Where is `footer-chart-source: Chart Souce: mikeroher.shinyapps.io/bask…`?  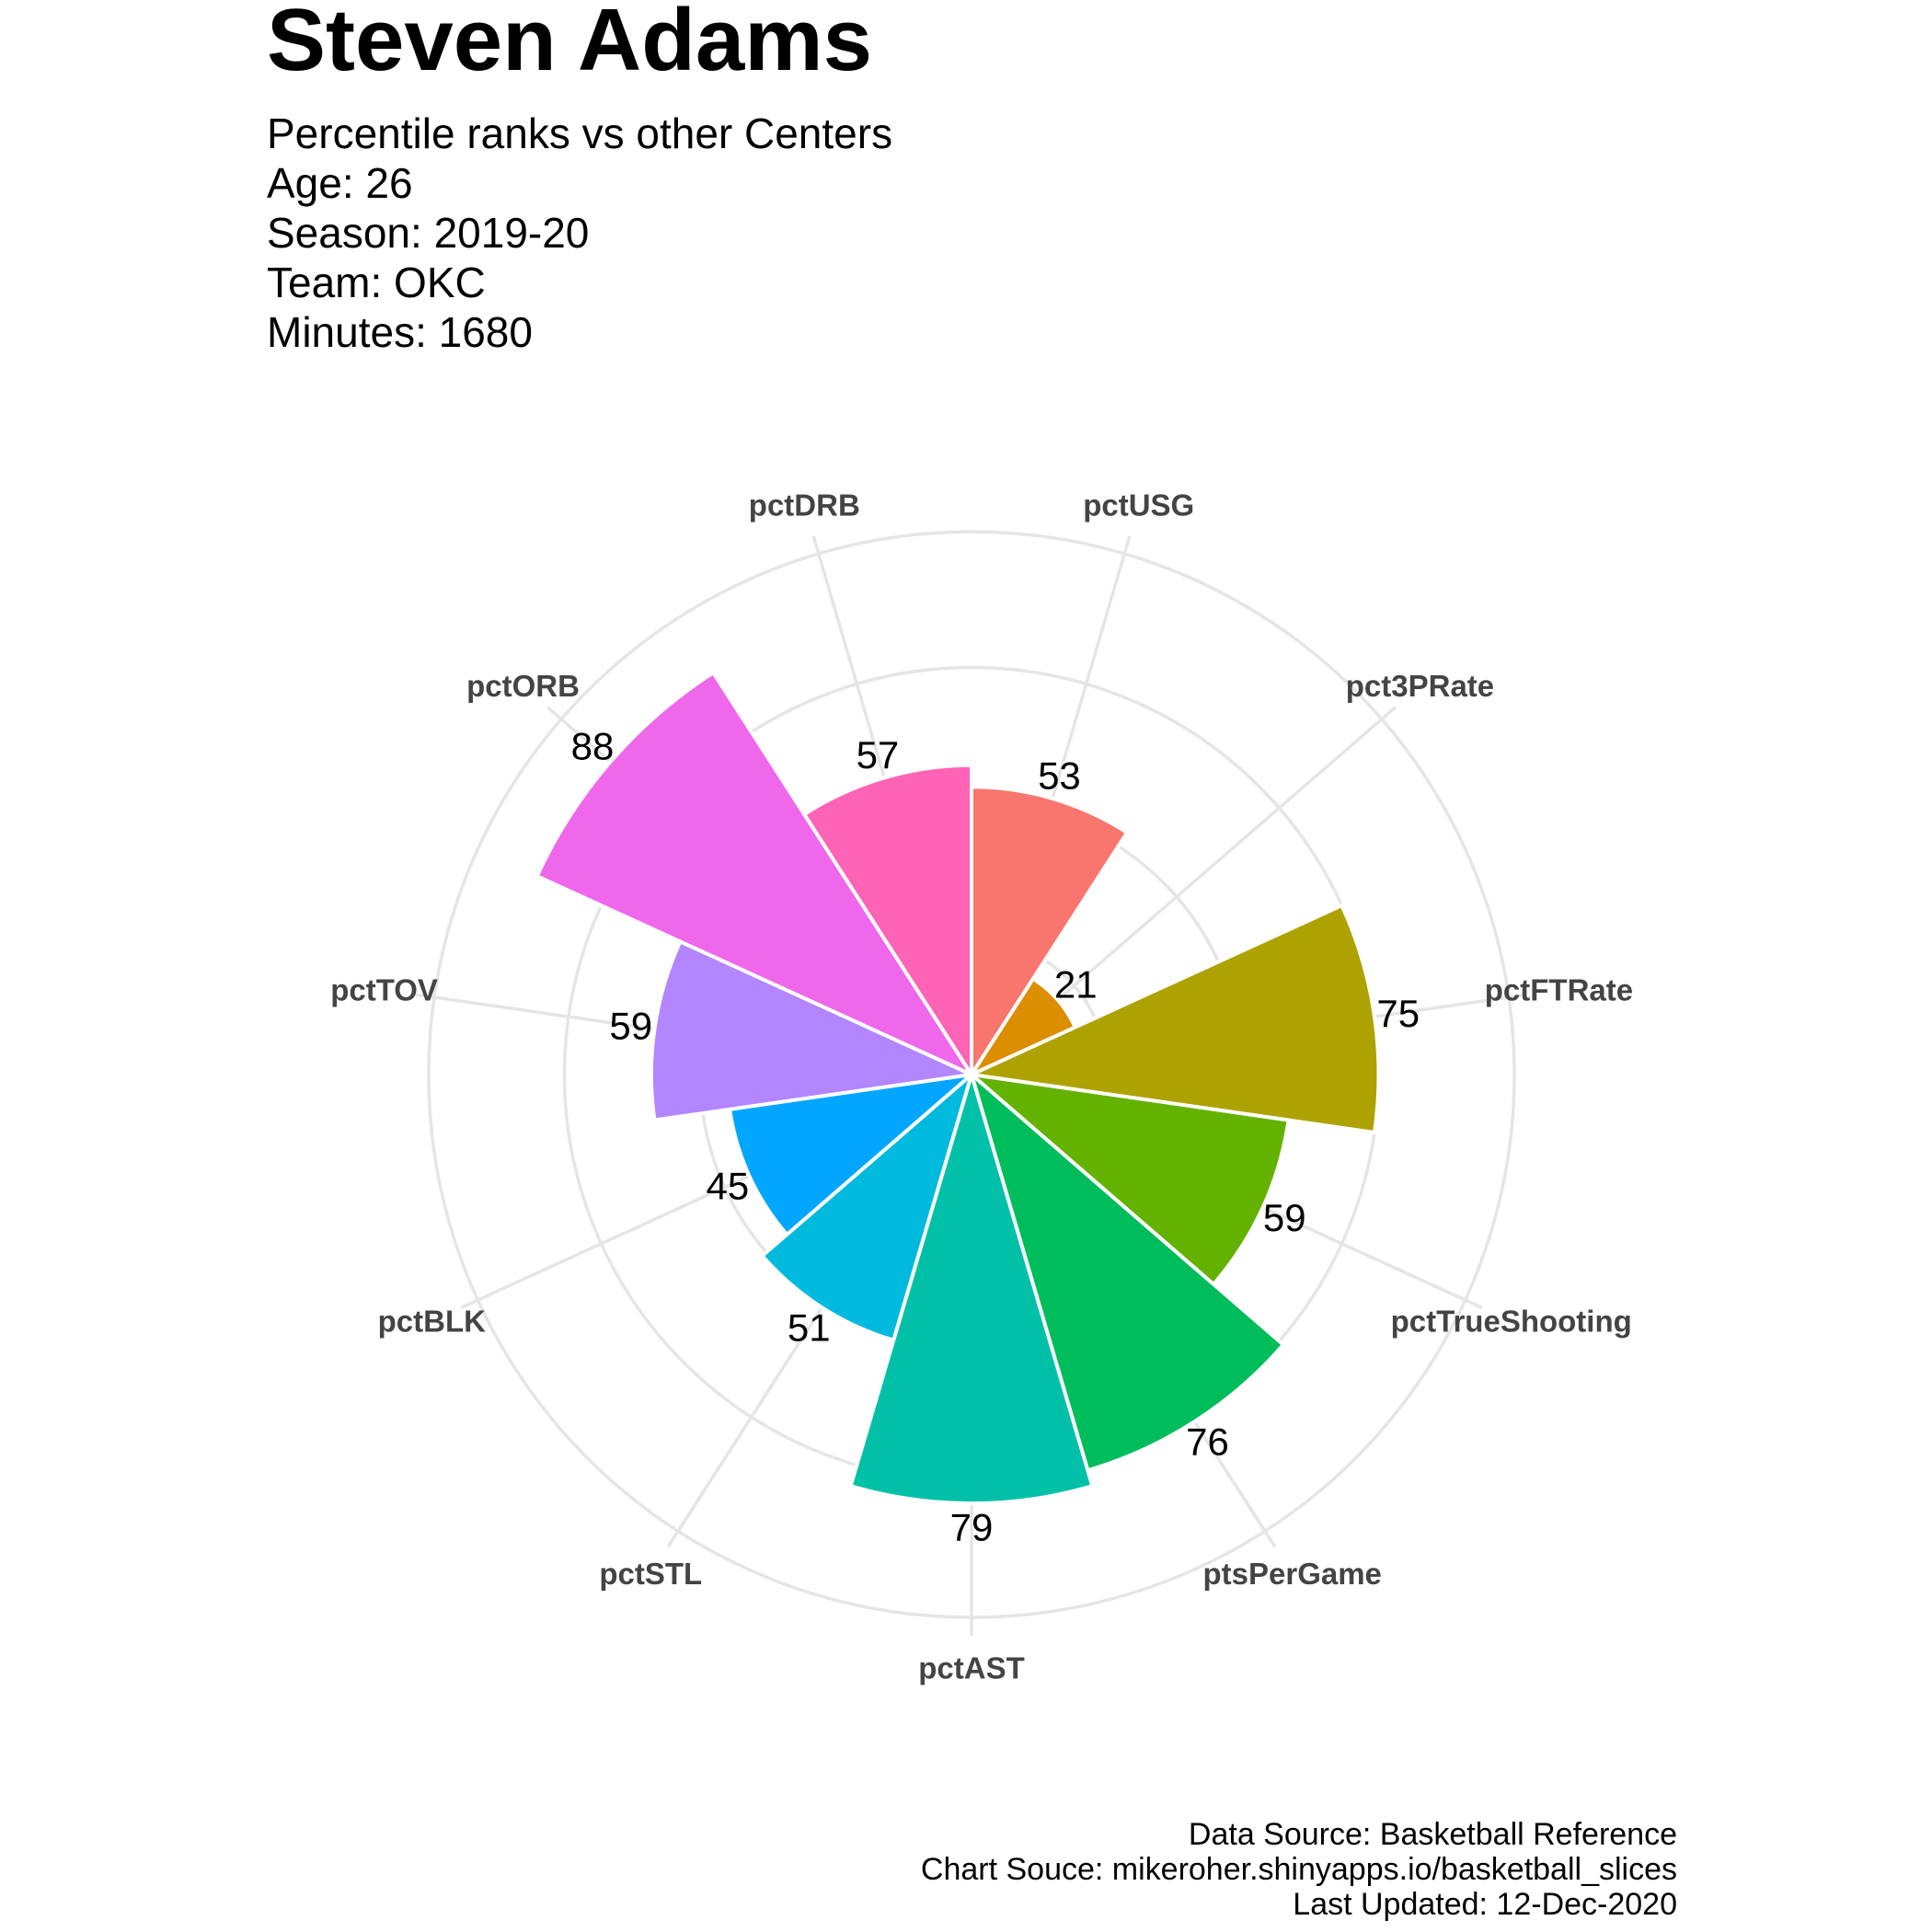 footer-chart-source: Chart Souce: mikeroher.shinyapps.io/bask… is located at coordinates (1298, 1869).